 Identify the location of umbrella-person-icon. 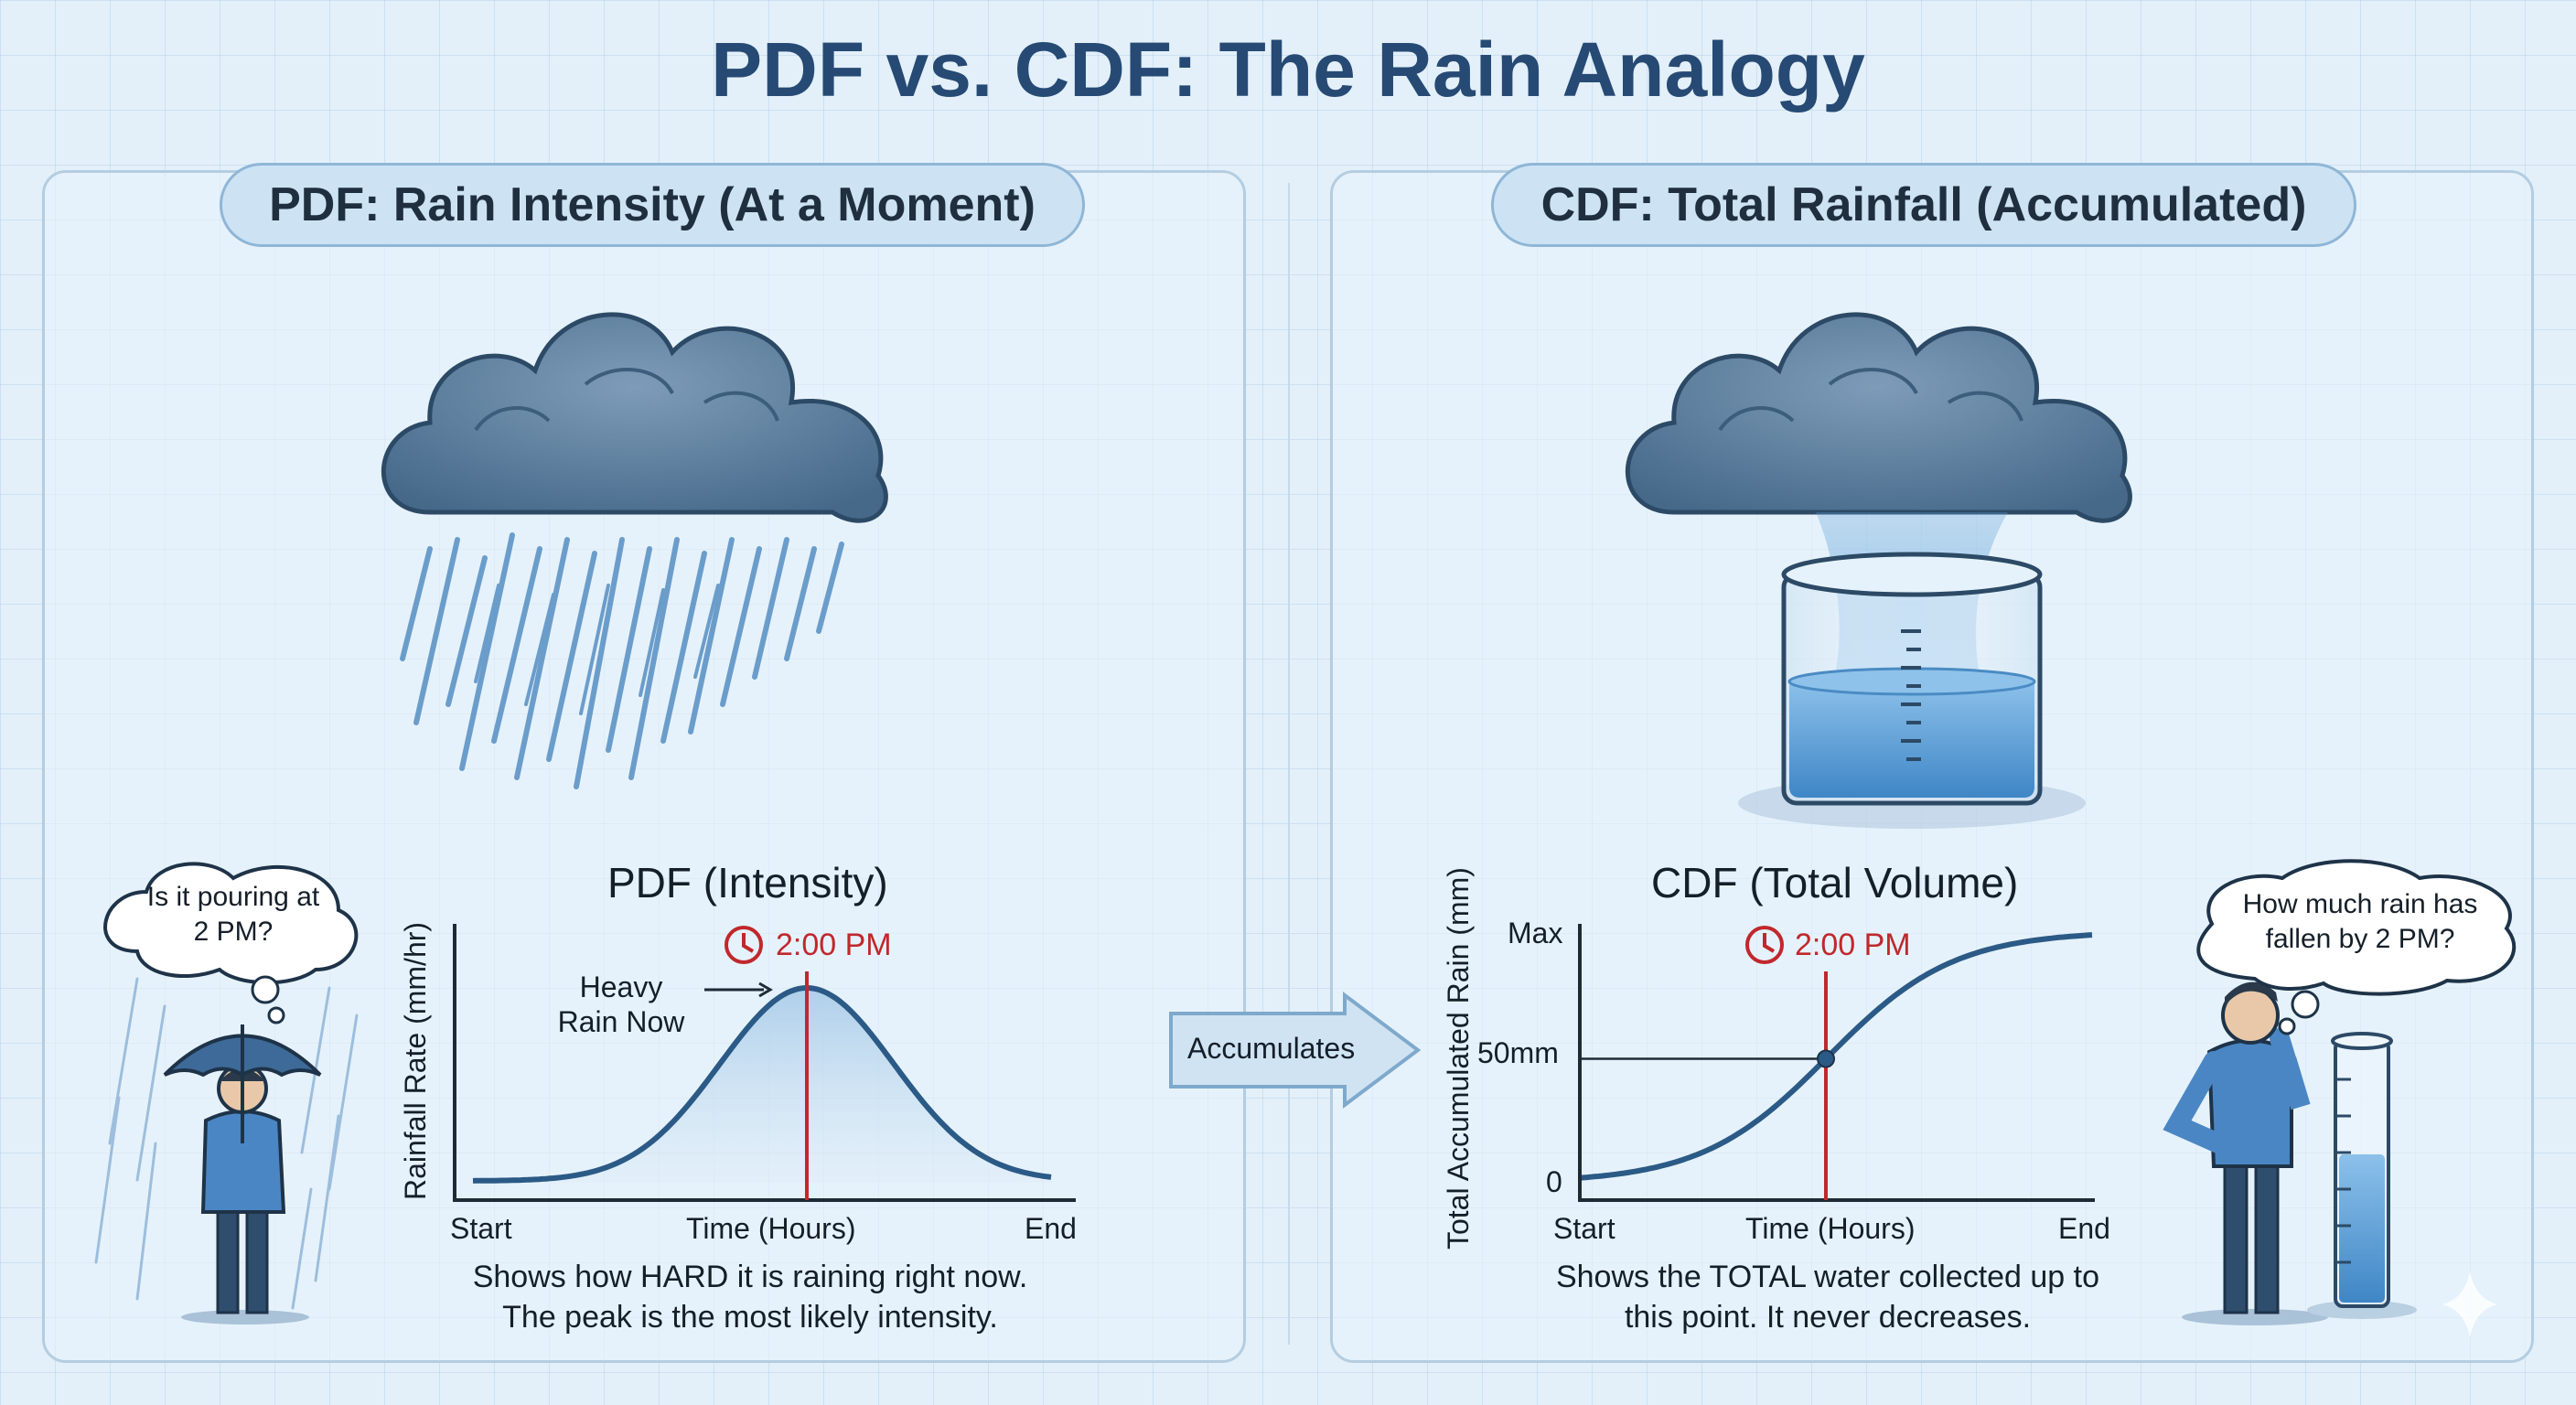
(226, 1151).